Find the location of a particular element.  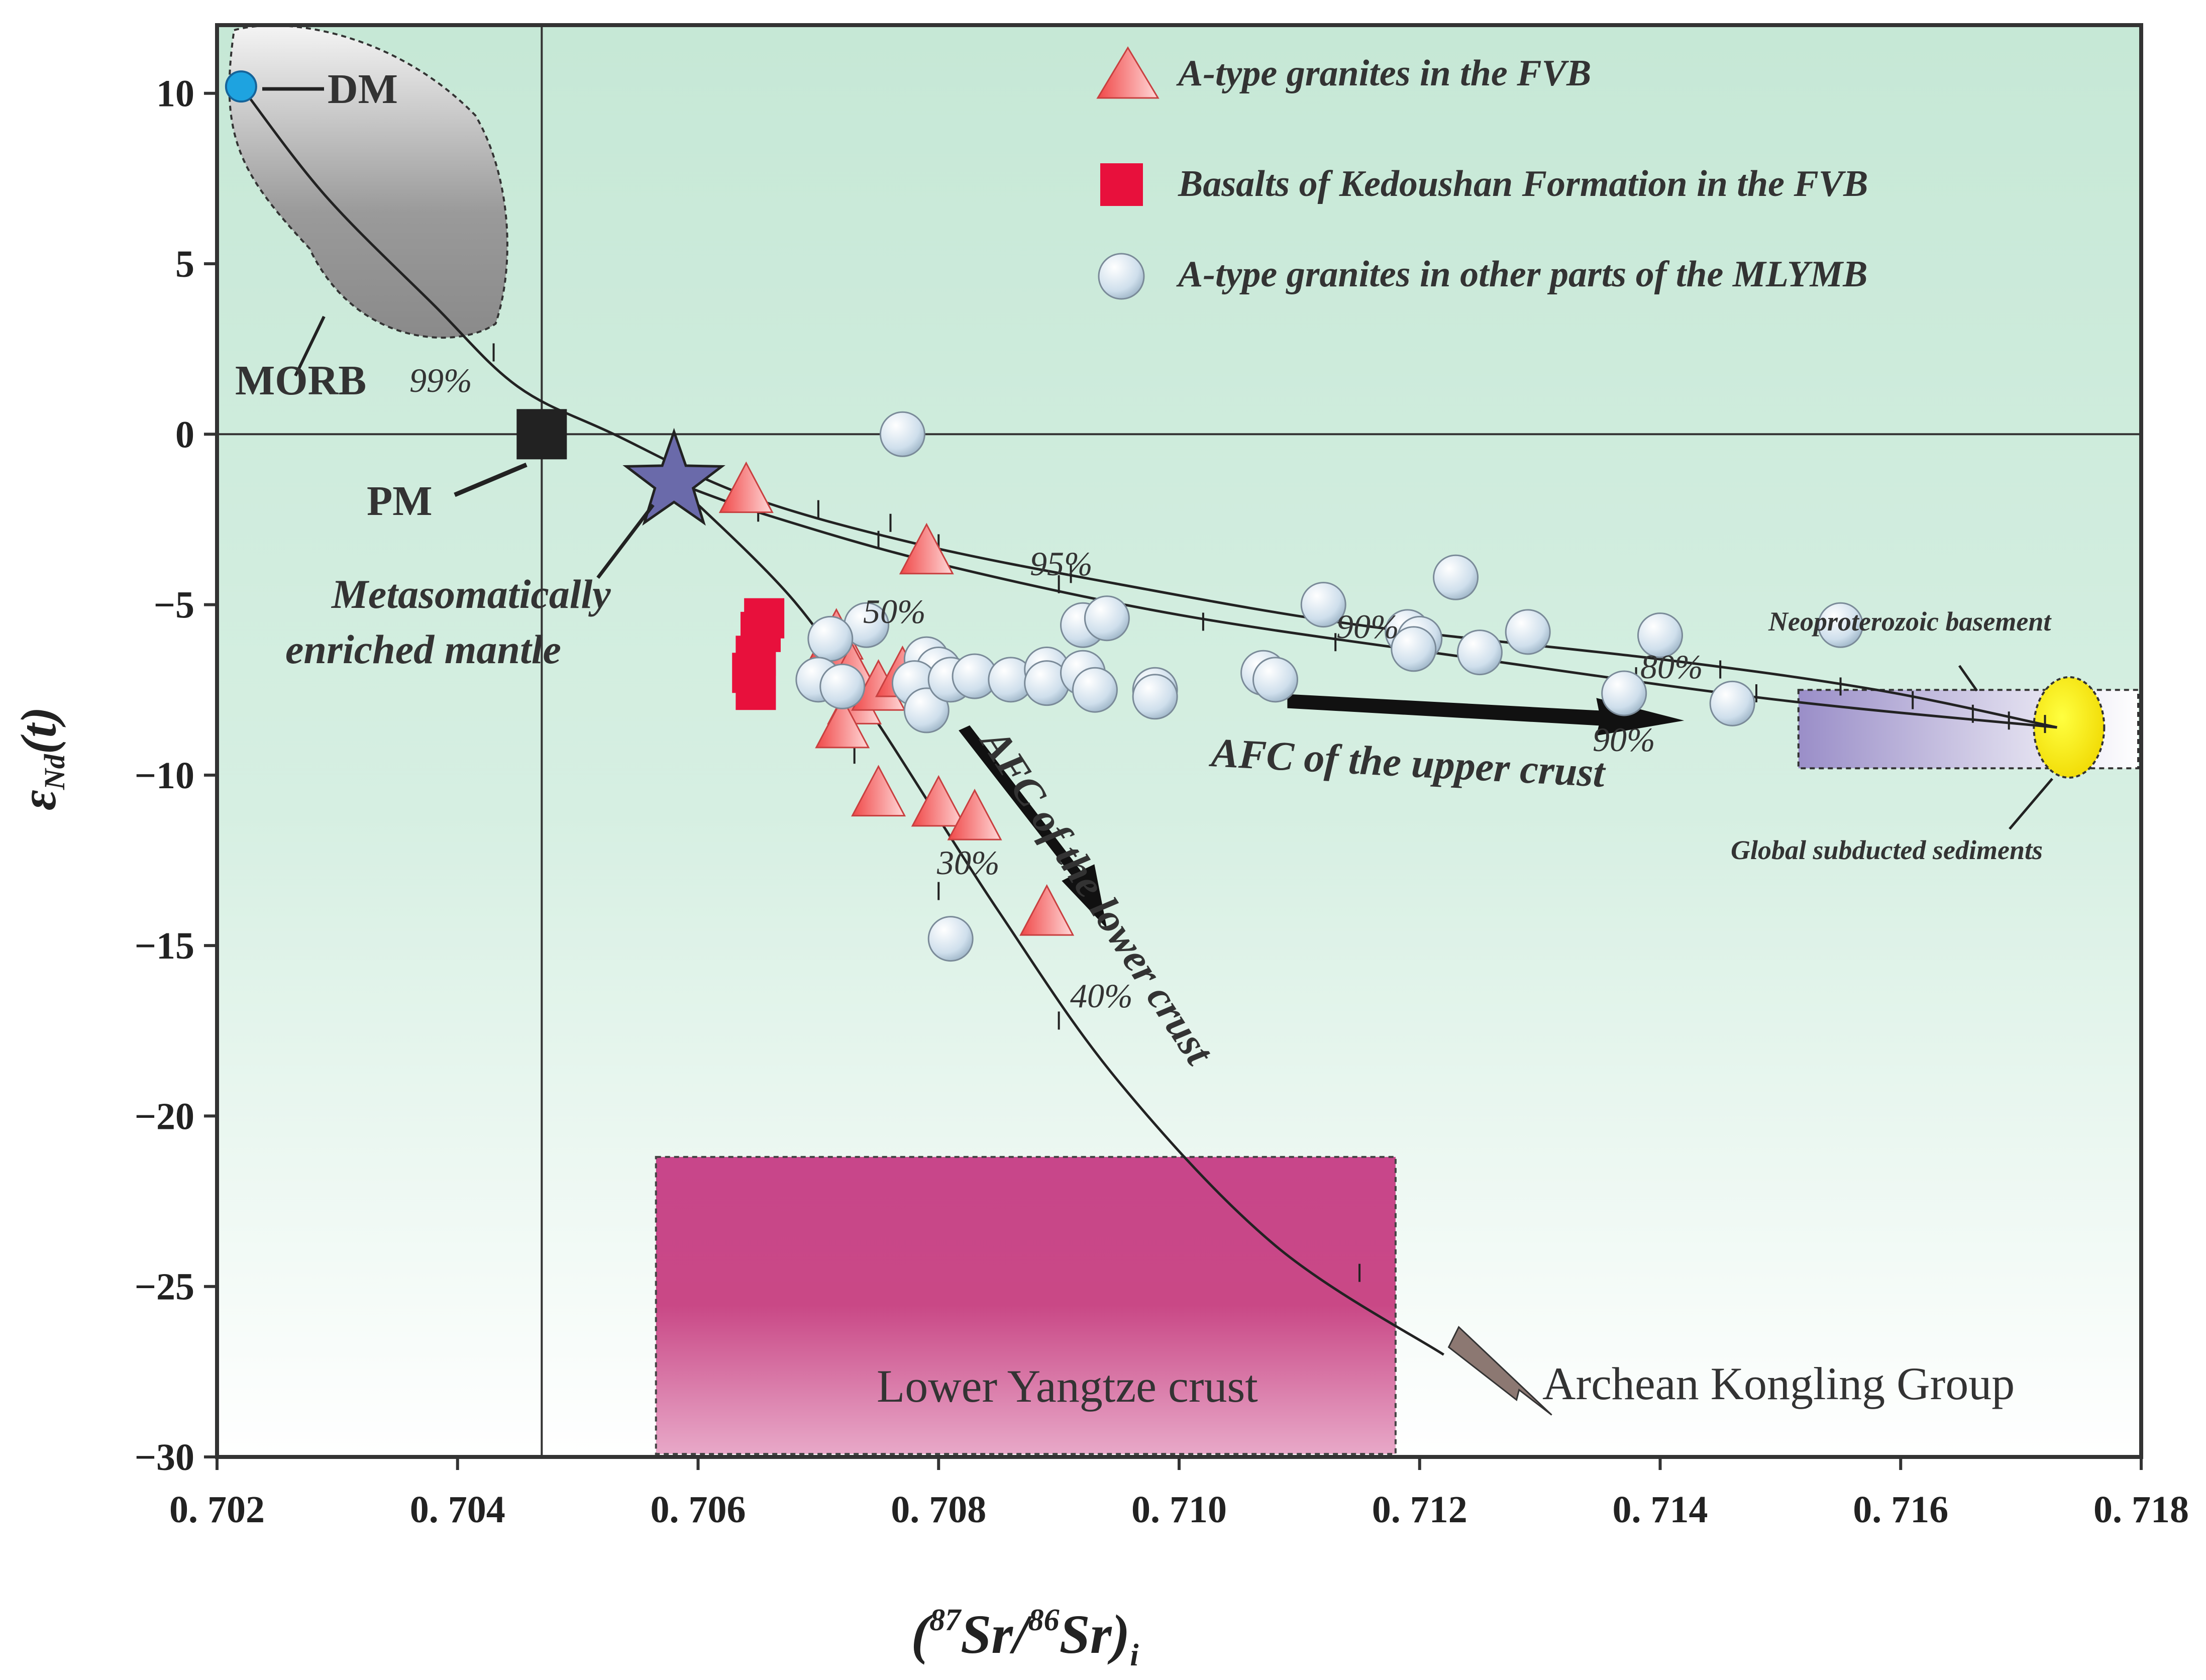

x-tick-label-5: 0. 712 is located at coordinates (1419, 1510).